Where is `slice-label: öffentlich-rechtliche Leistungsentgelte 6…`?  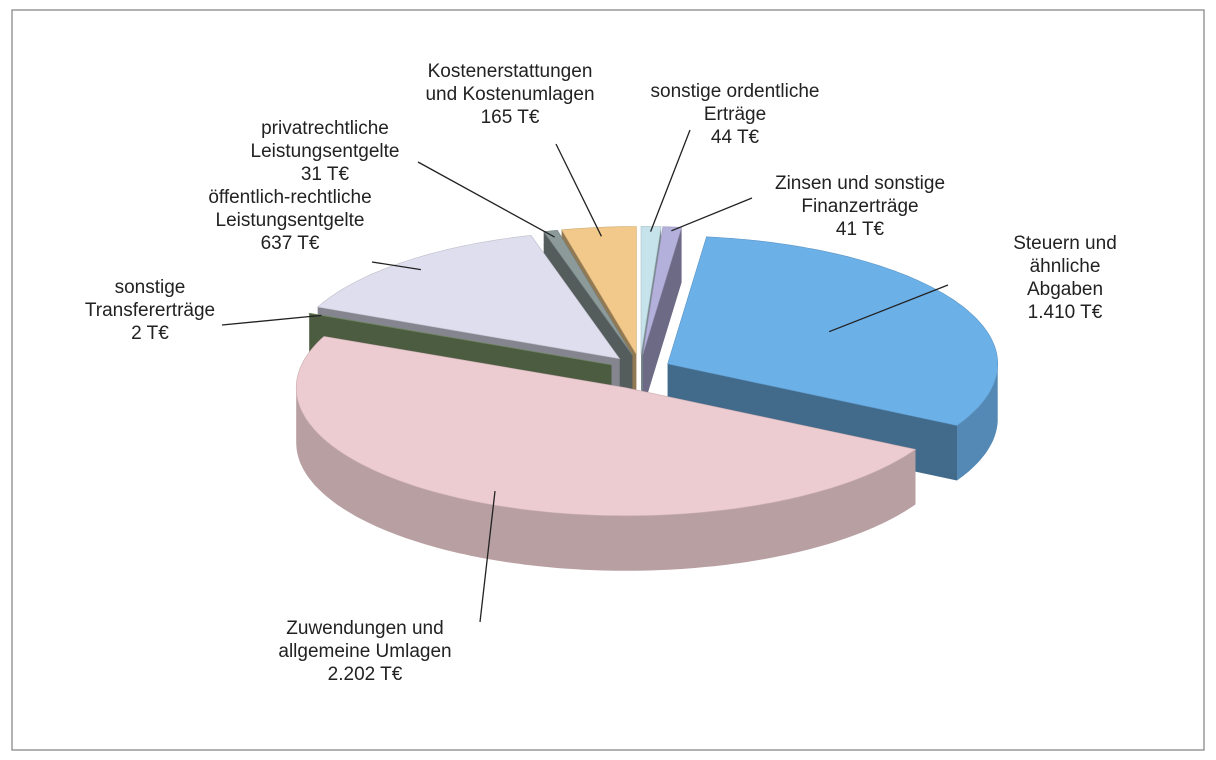 slice-label: öffentlich-rechtliche Leistungsentgelte 6… is located at coordinates (289, 220).